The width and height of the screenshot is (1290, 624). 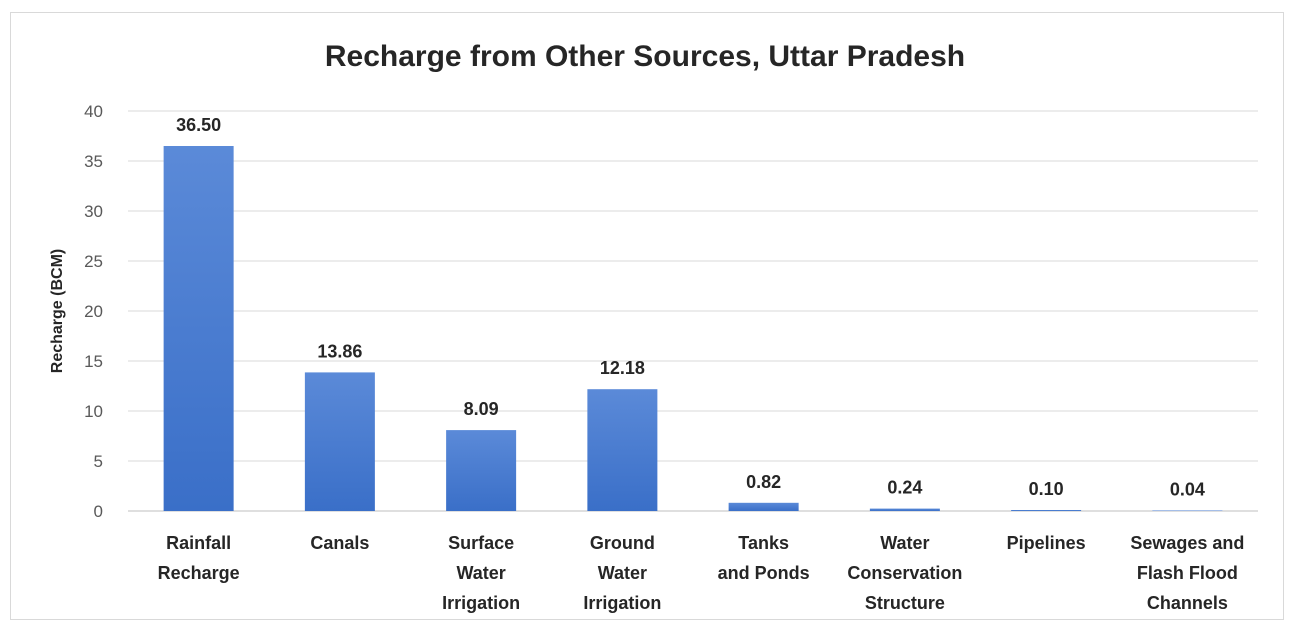 I want to click on y-tick-label: 30, so click(x=93, y=211).